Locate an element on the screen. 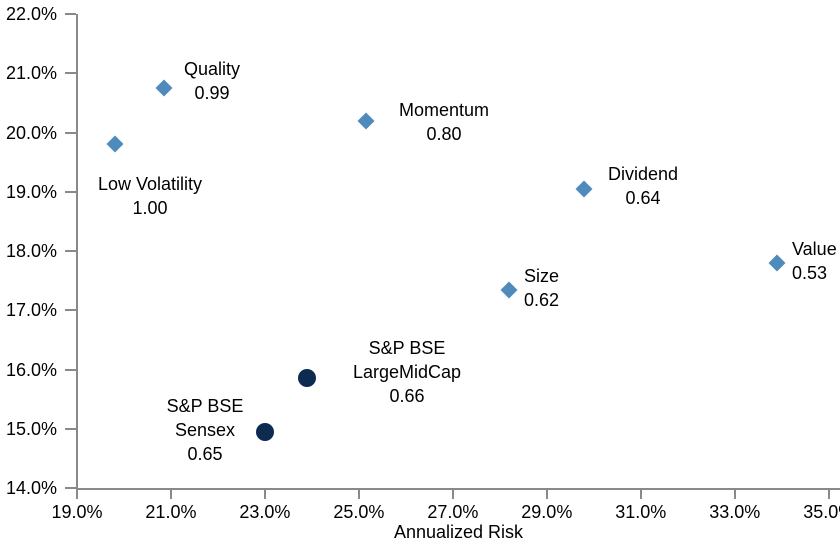  y-axis-tick-label: 16.0% is located at coordinates (31, 369).